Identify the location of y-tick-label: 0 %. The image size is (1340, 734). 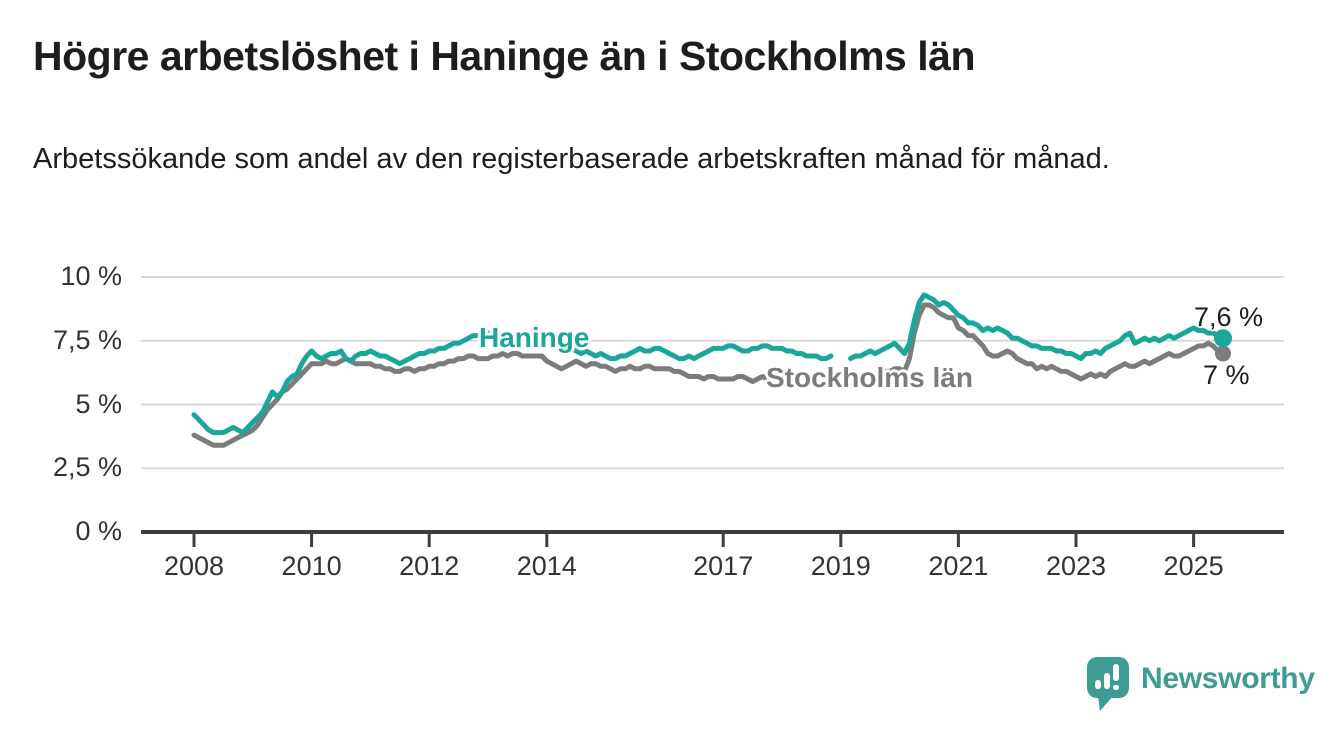
(98, 531).